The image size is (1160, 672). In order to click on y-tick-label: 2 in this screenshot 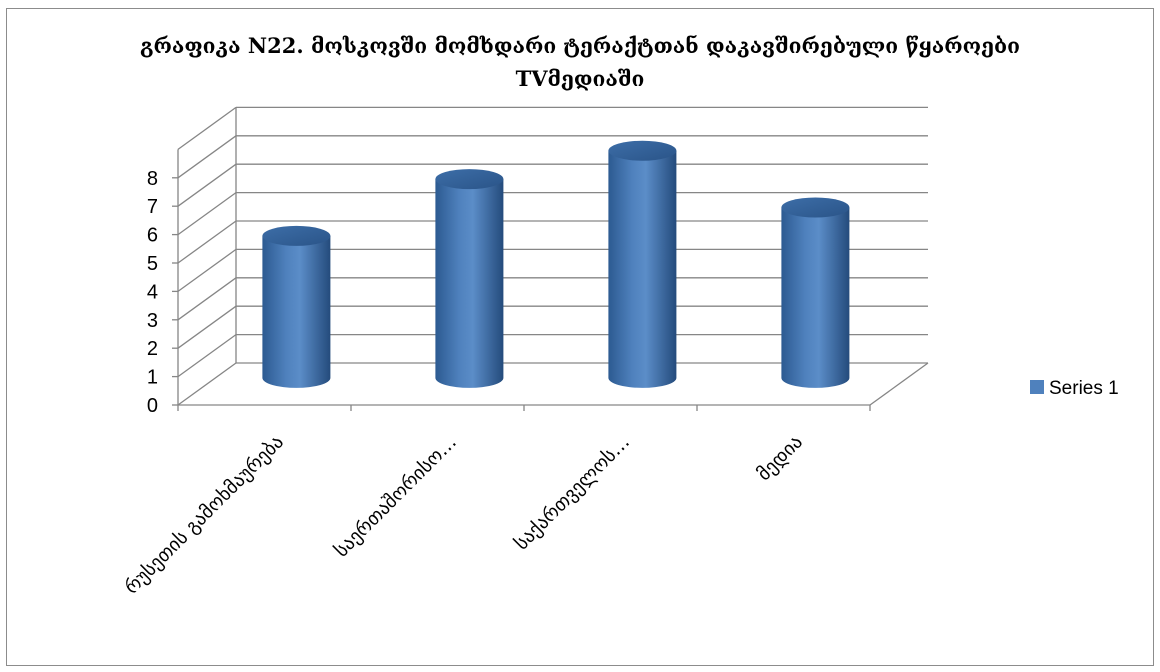, I will do `click(152, 349)`.